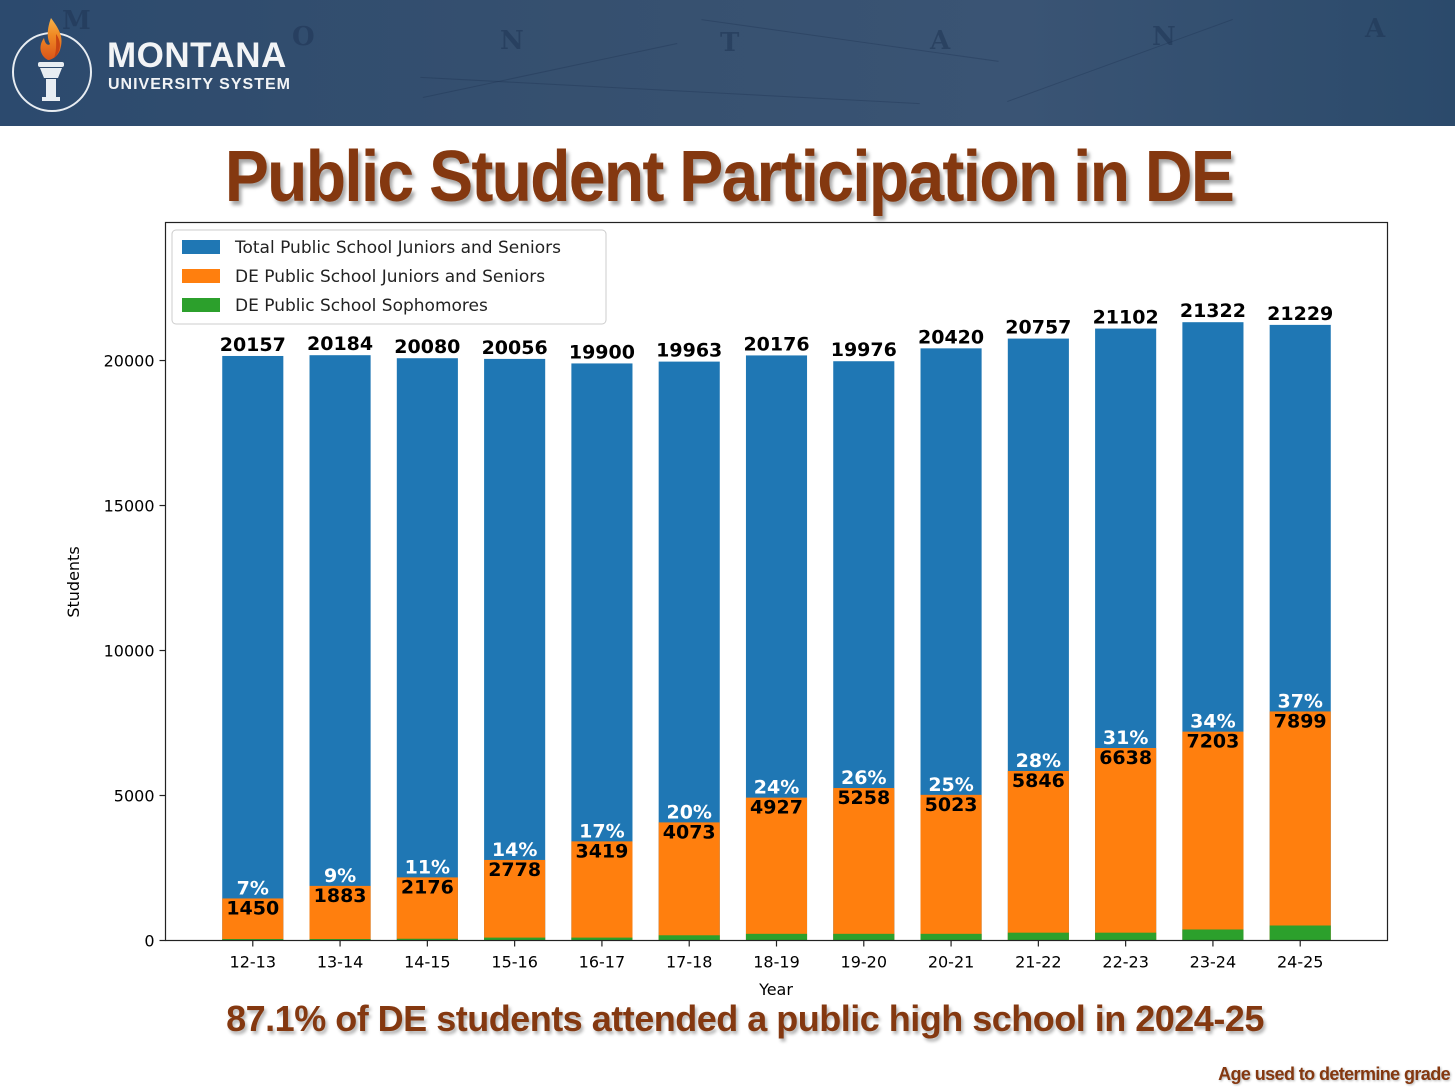 The height and width of the screenshot is (1090, 1455). I want to click on montana-university-system-logo: MONTANA UNIVERSITY SYSTEM, so click(160, 64).